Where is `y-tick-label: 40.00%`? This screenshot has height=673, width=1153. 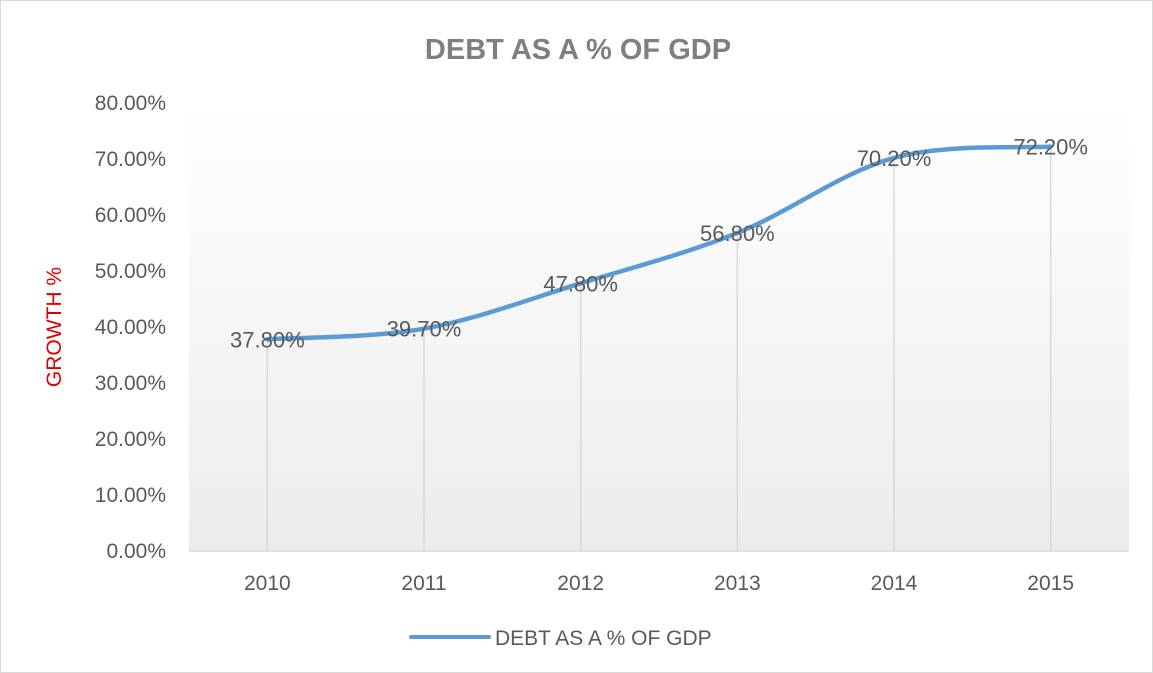 y-tick-label: 40.00% is located at coordinates (130, 327).